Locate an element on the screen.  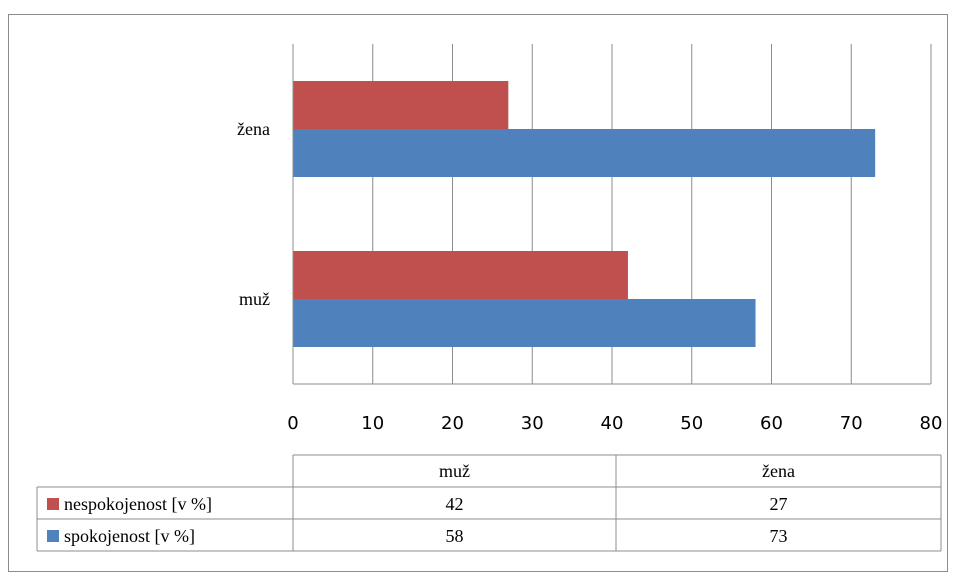
x-tick-label: 70 is located at coordinates (851, 423).